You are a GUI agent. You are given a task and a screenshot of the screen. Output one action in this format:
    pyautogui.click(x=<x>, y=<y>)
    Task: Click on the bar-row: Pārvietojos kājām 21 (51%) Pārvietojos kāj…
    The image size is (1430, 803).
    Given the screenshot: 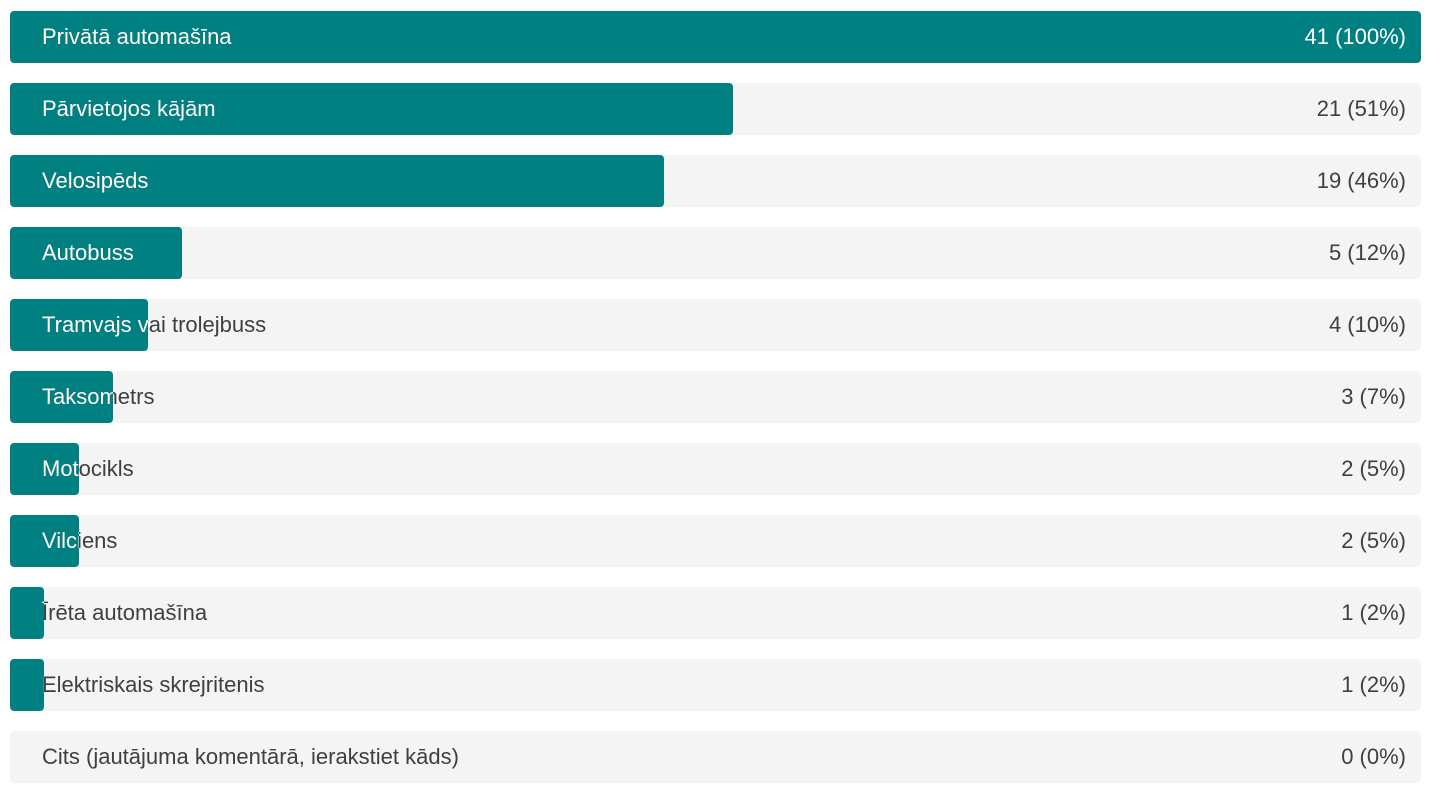 What is the action you would take?
    pyautogui.click(x=715, y=109)
    